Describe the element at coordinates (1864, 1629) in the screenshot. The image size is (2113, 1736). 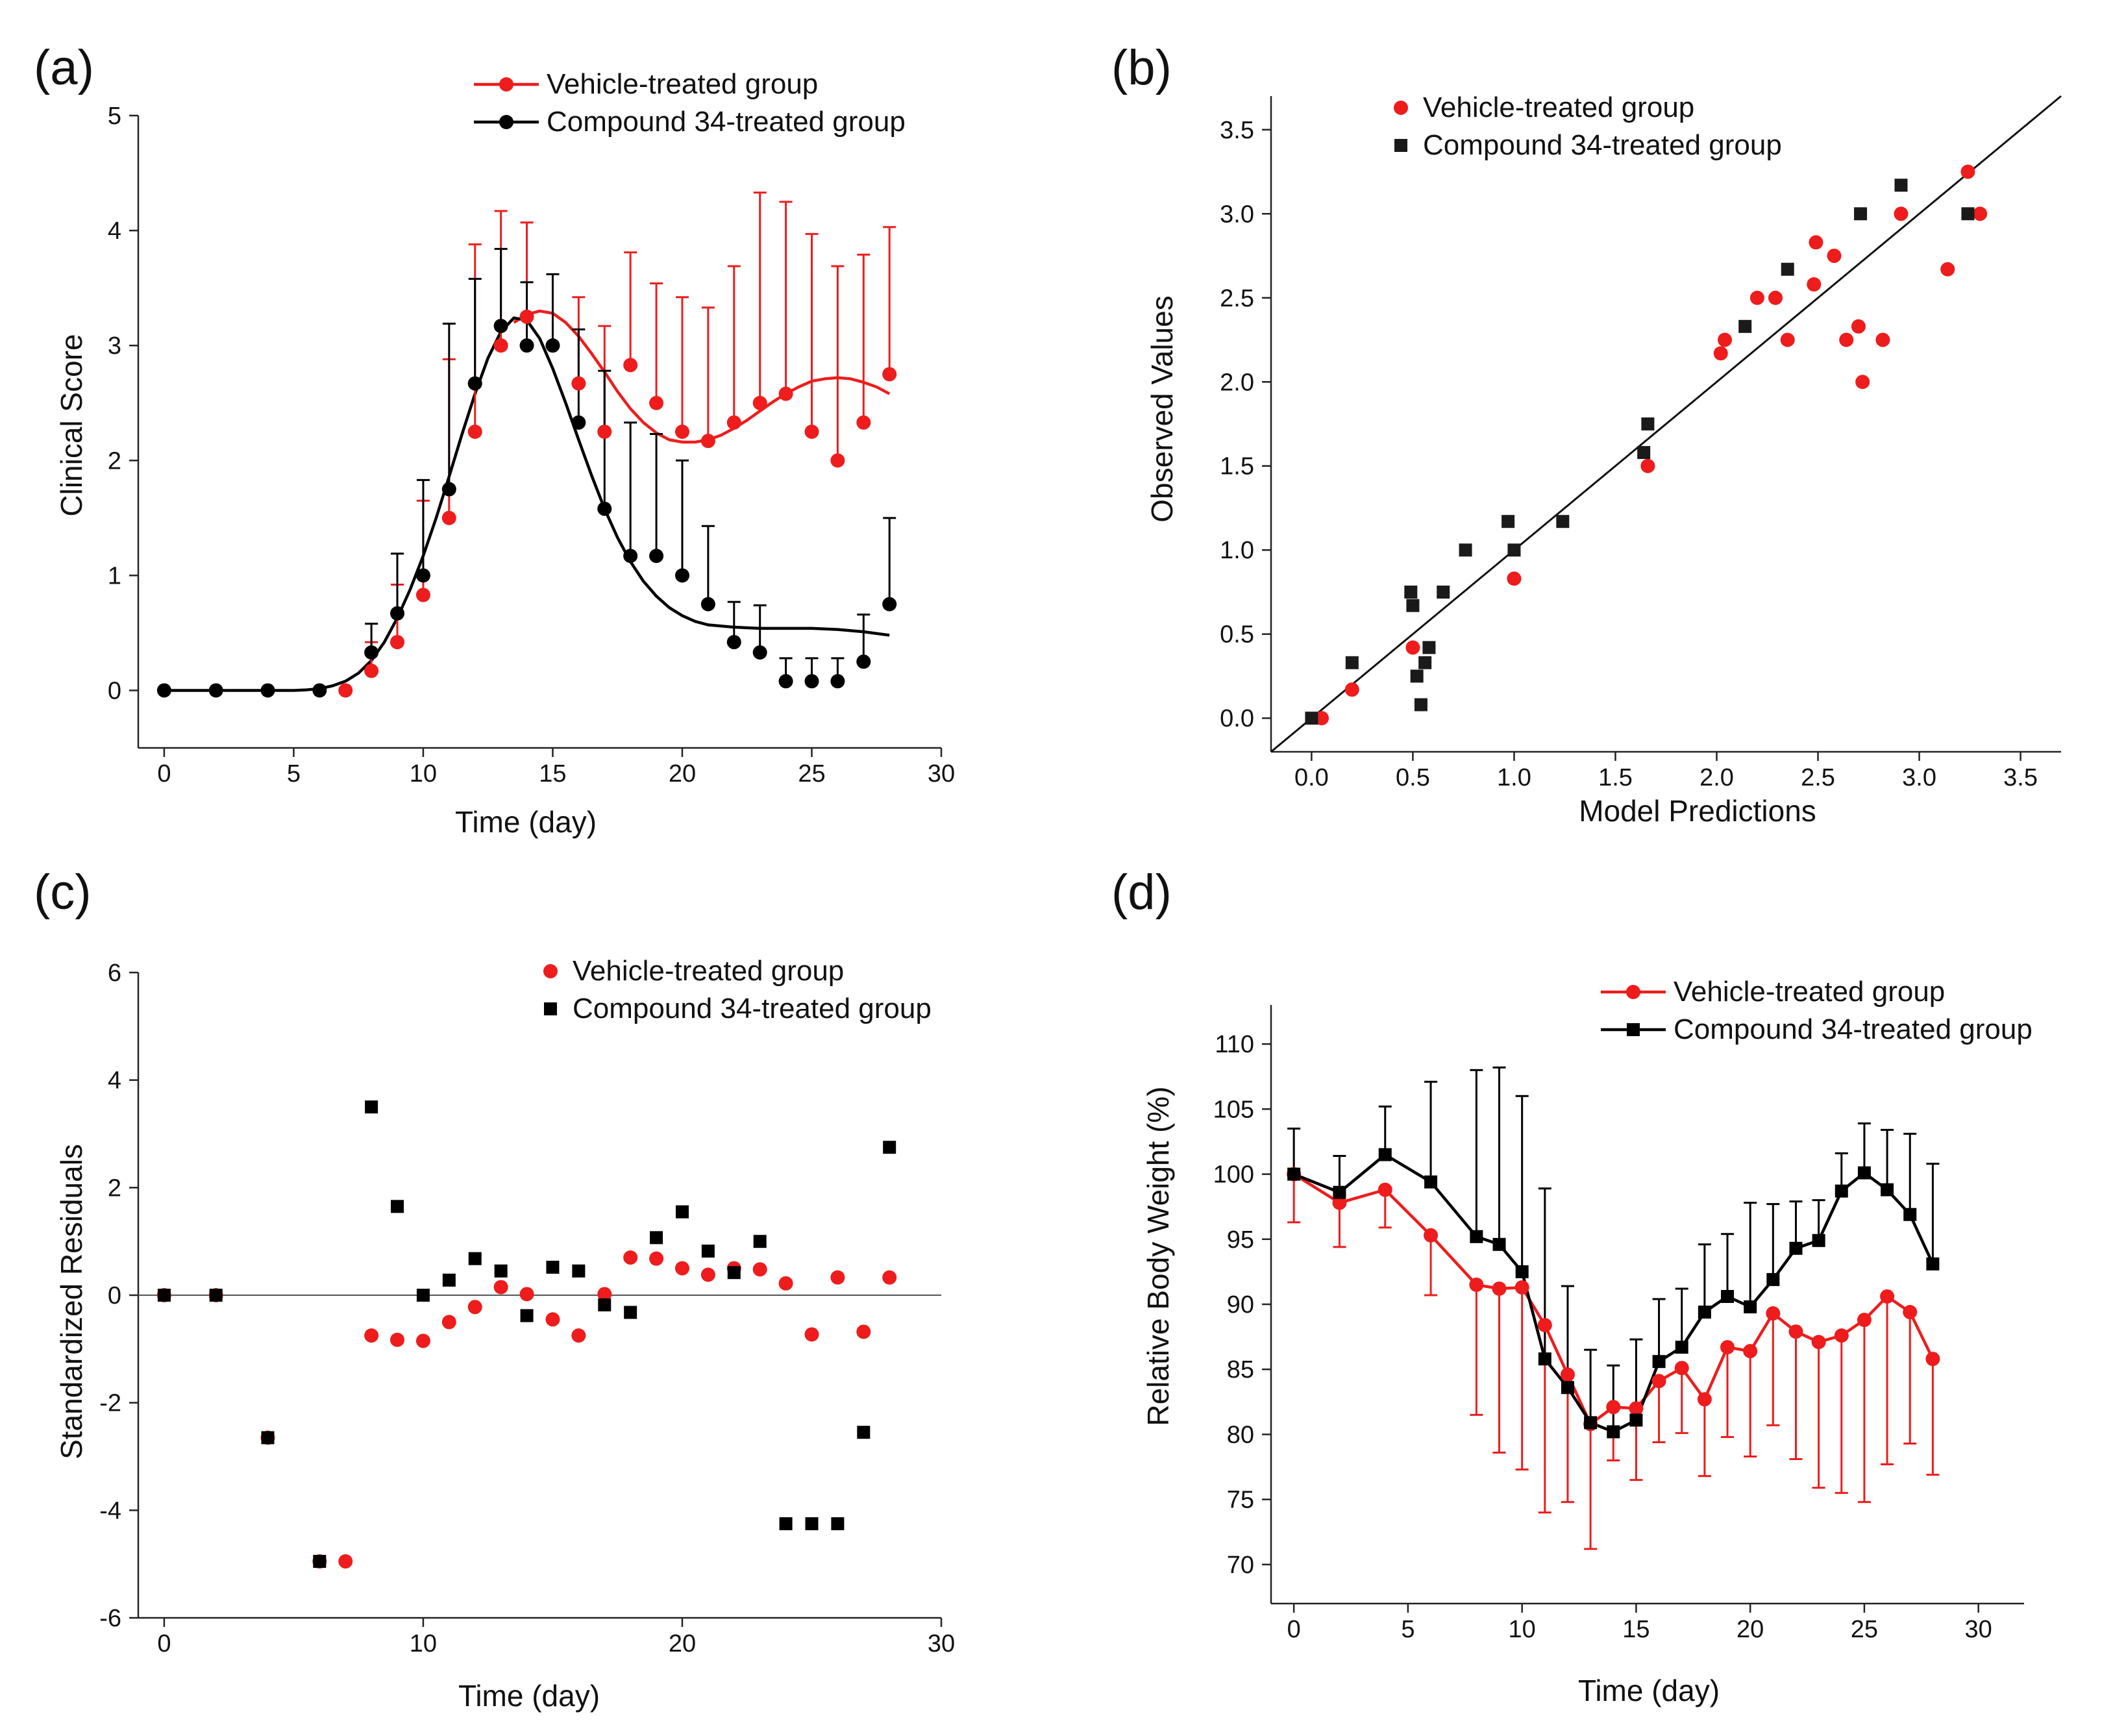
I see `panel-d-xtick-label: 25` at that location.